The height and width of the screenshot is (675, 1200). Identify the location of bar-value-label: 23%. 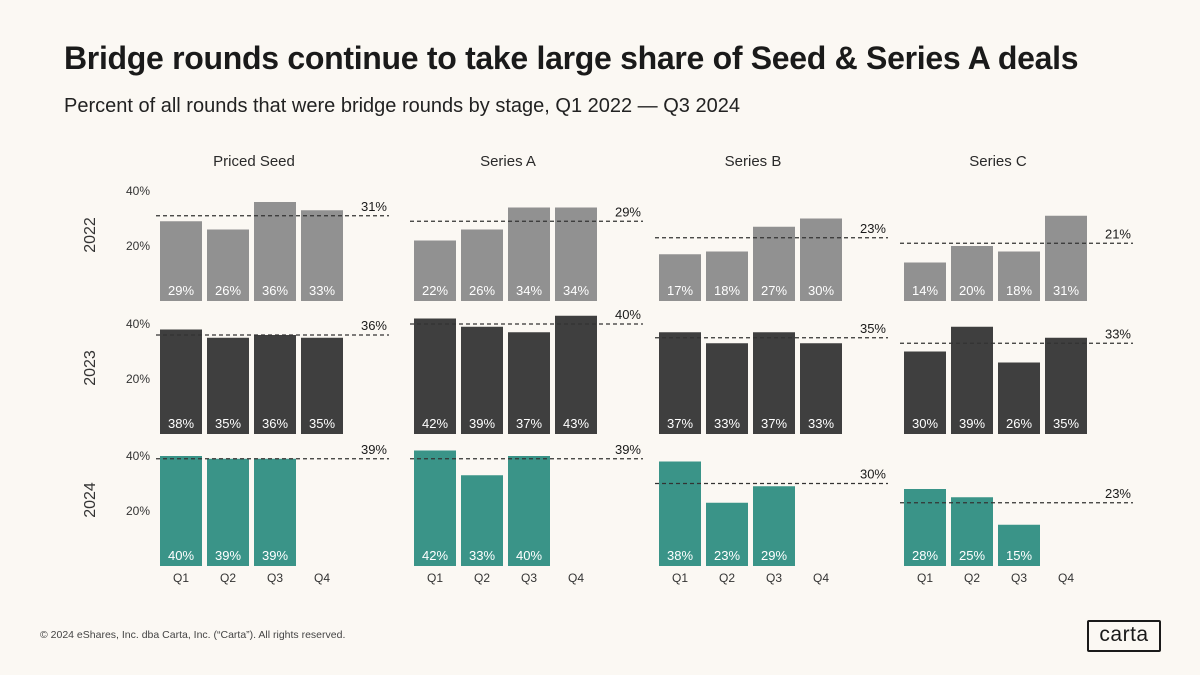
(727, 555).